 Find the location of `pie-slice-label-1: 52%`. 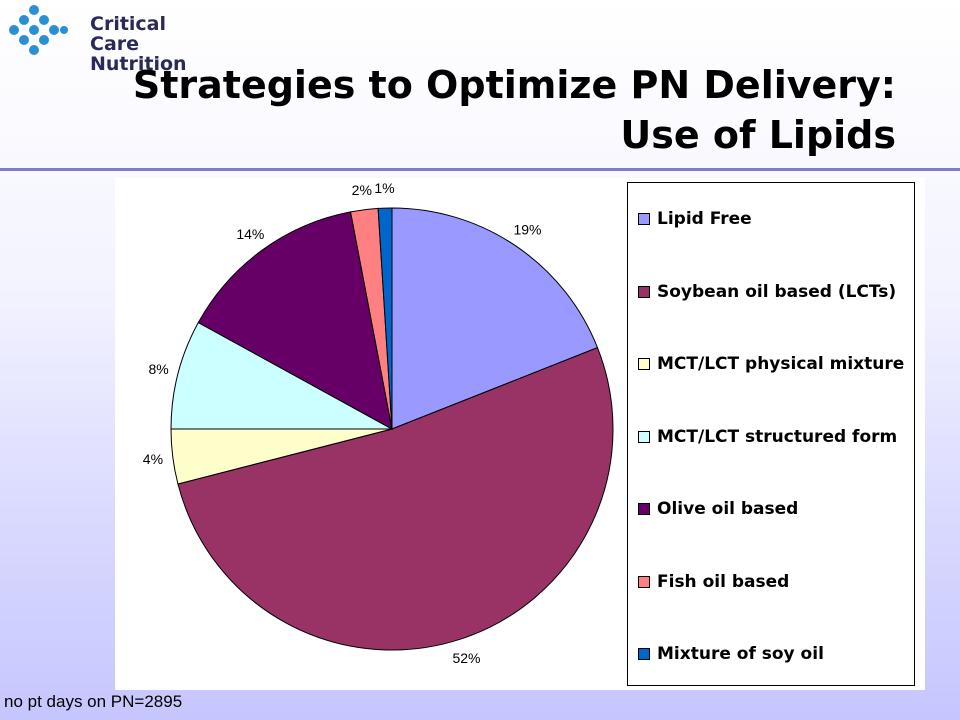

pie-slice-label-1: 52% is located at coordinates (466, 658).